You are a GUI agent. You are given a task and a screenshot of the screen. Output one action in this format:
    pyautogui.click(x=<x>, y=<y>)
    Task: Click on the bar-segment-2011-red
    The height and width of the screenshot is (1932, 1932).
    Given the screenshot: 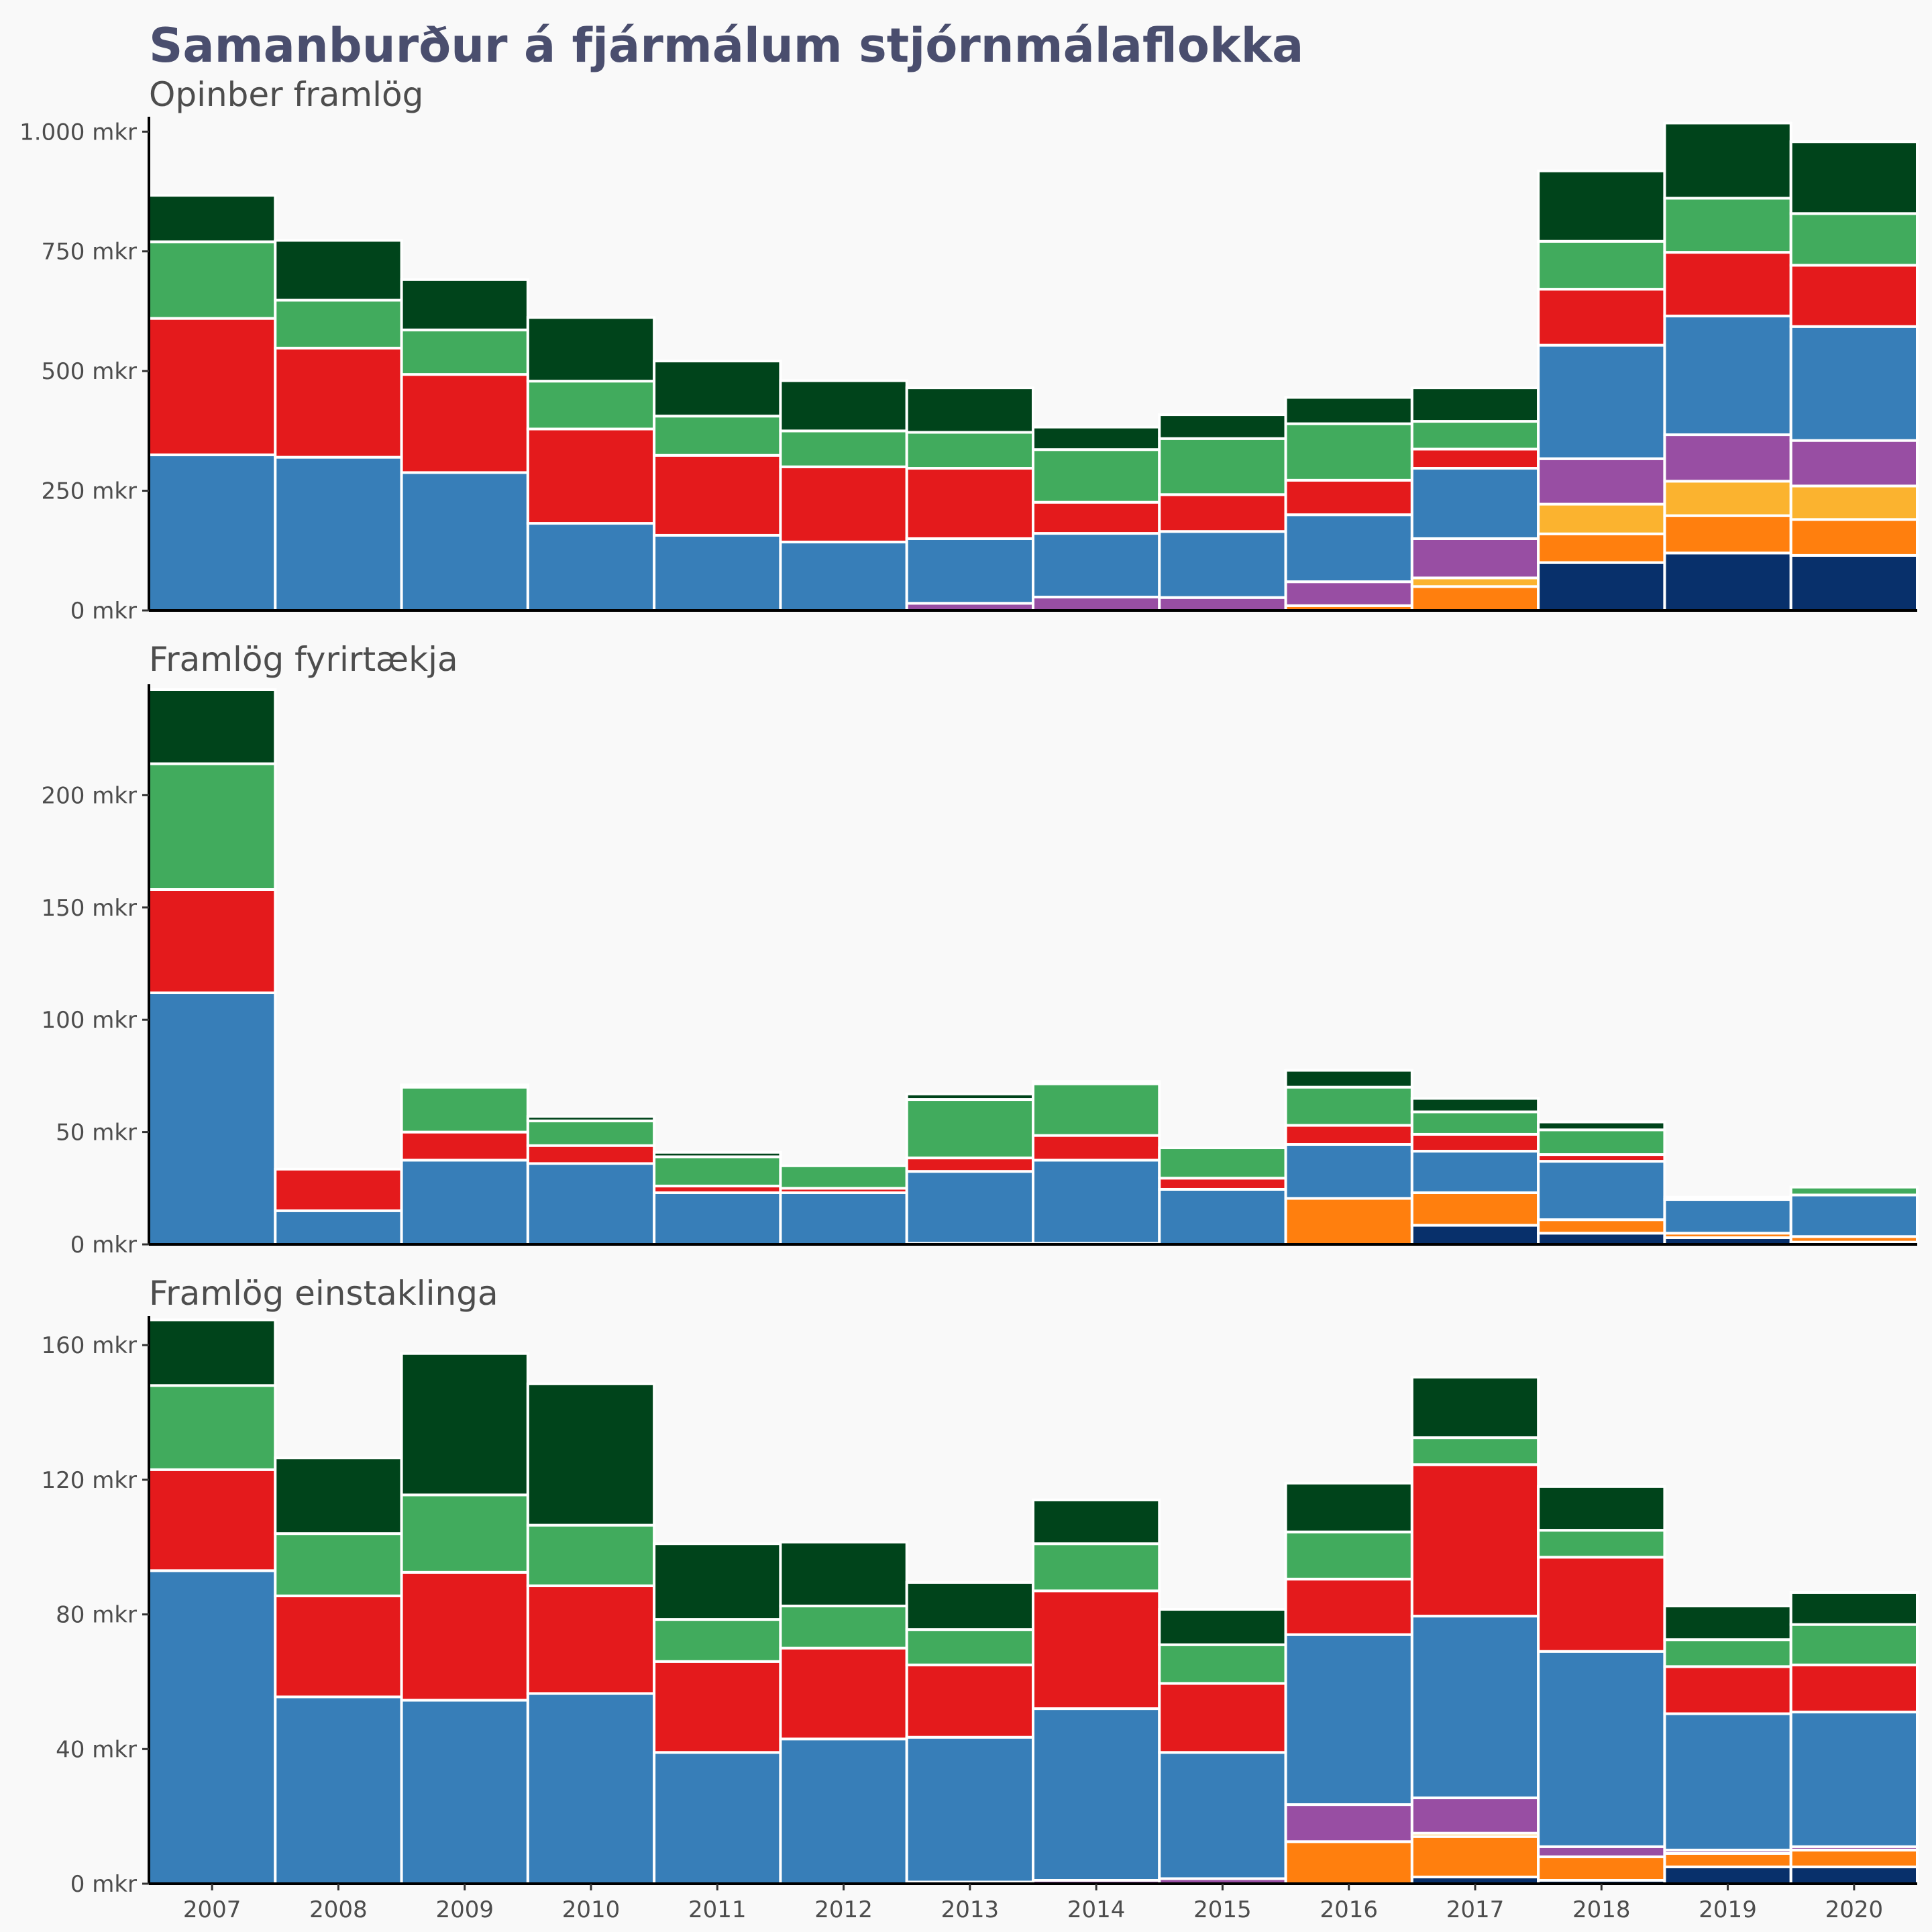 What is the action you would take?
    pyautogui.click(x=717, y=1707)
    